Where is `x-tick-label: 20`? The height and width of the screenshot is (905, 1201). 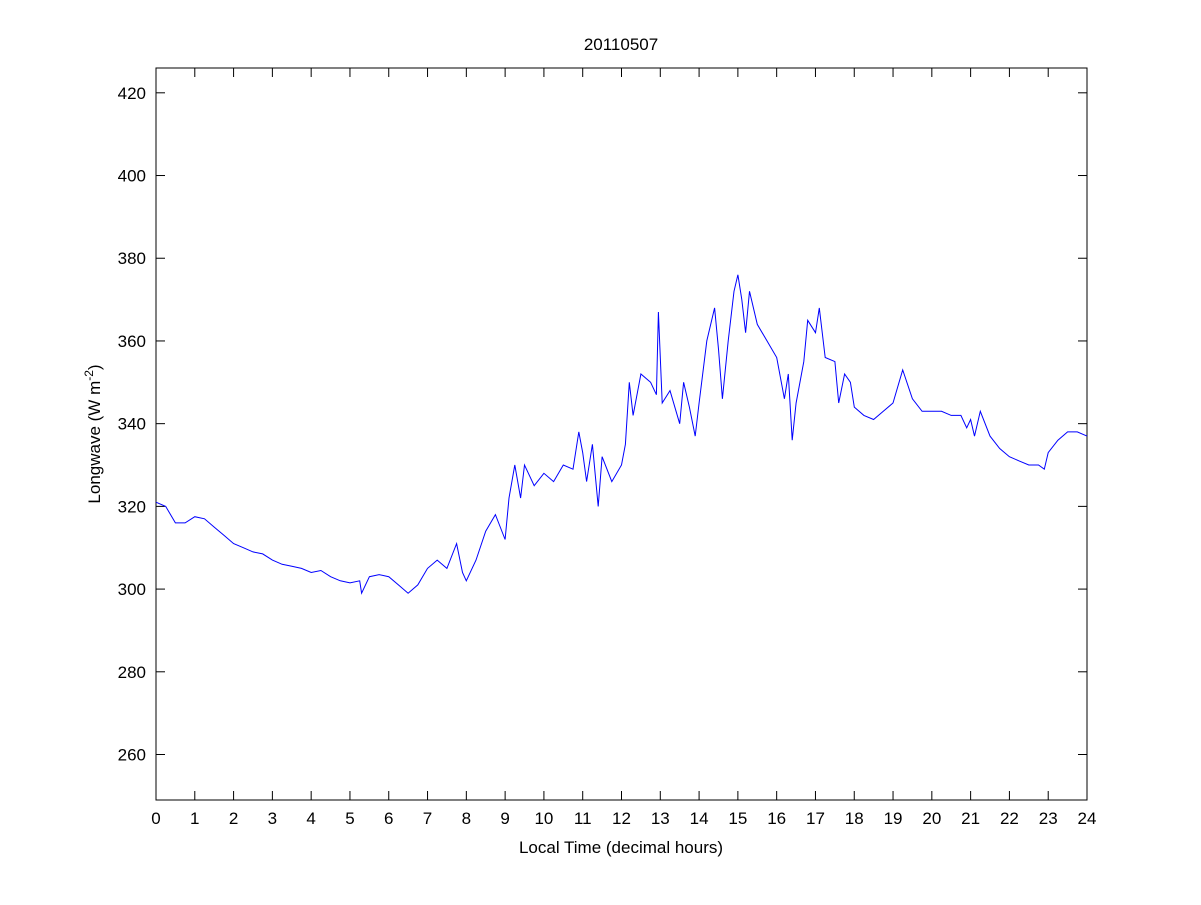
x-tick-label: 20 is located at coordinates (931, 818).